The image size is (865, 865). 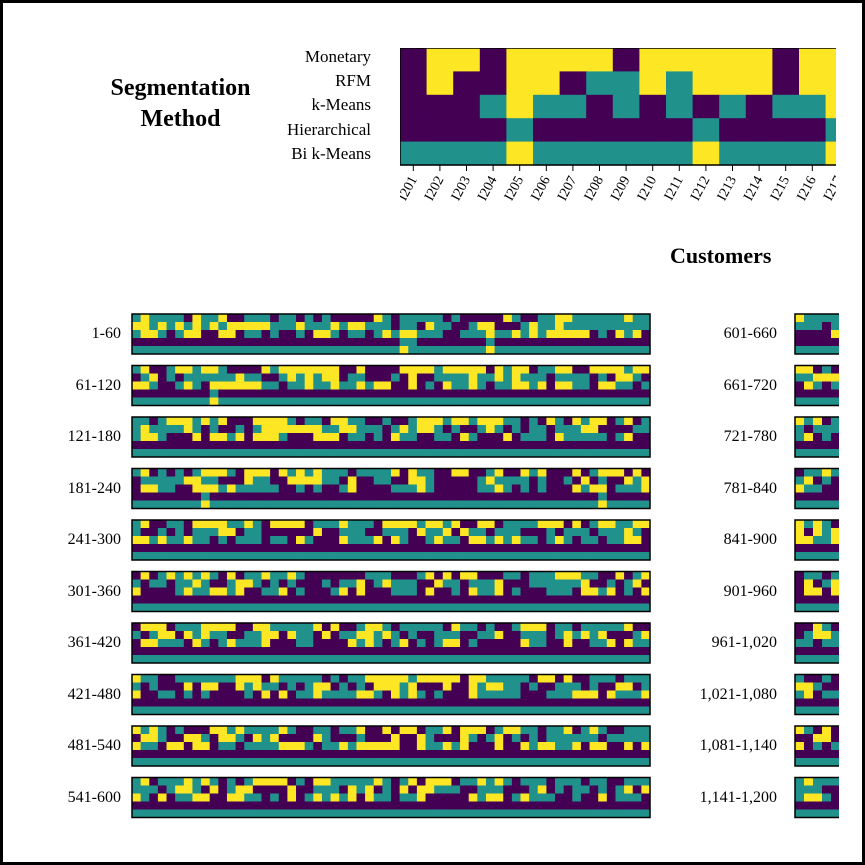 What do you see at coordinates (750, 385) in the screenshot?
I see `range-label: 661-720` at bounding box center [750, 385].